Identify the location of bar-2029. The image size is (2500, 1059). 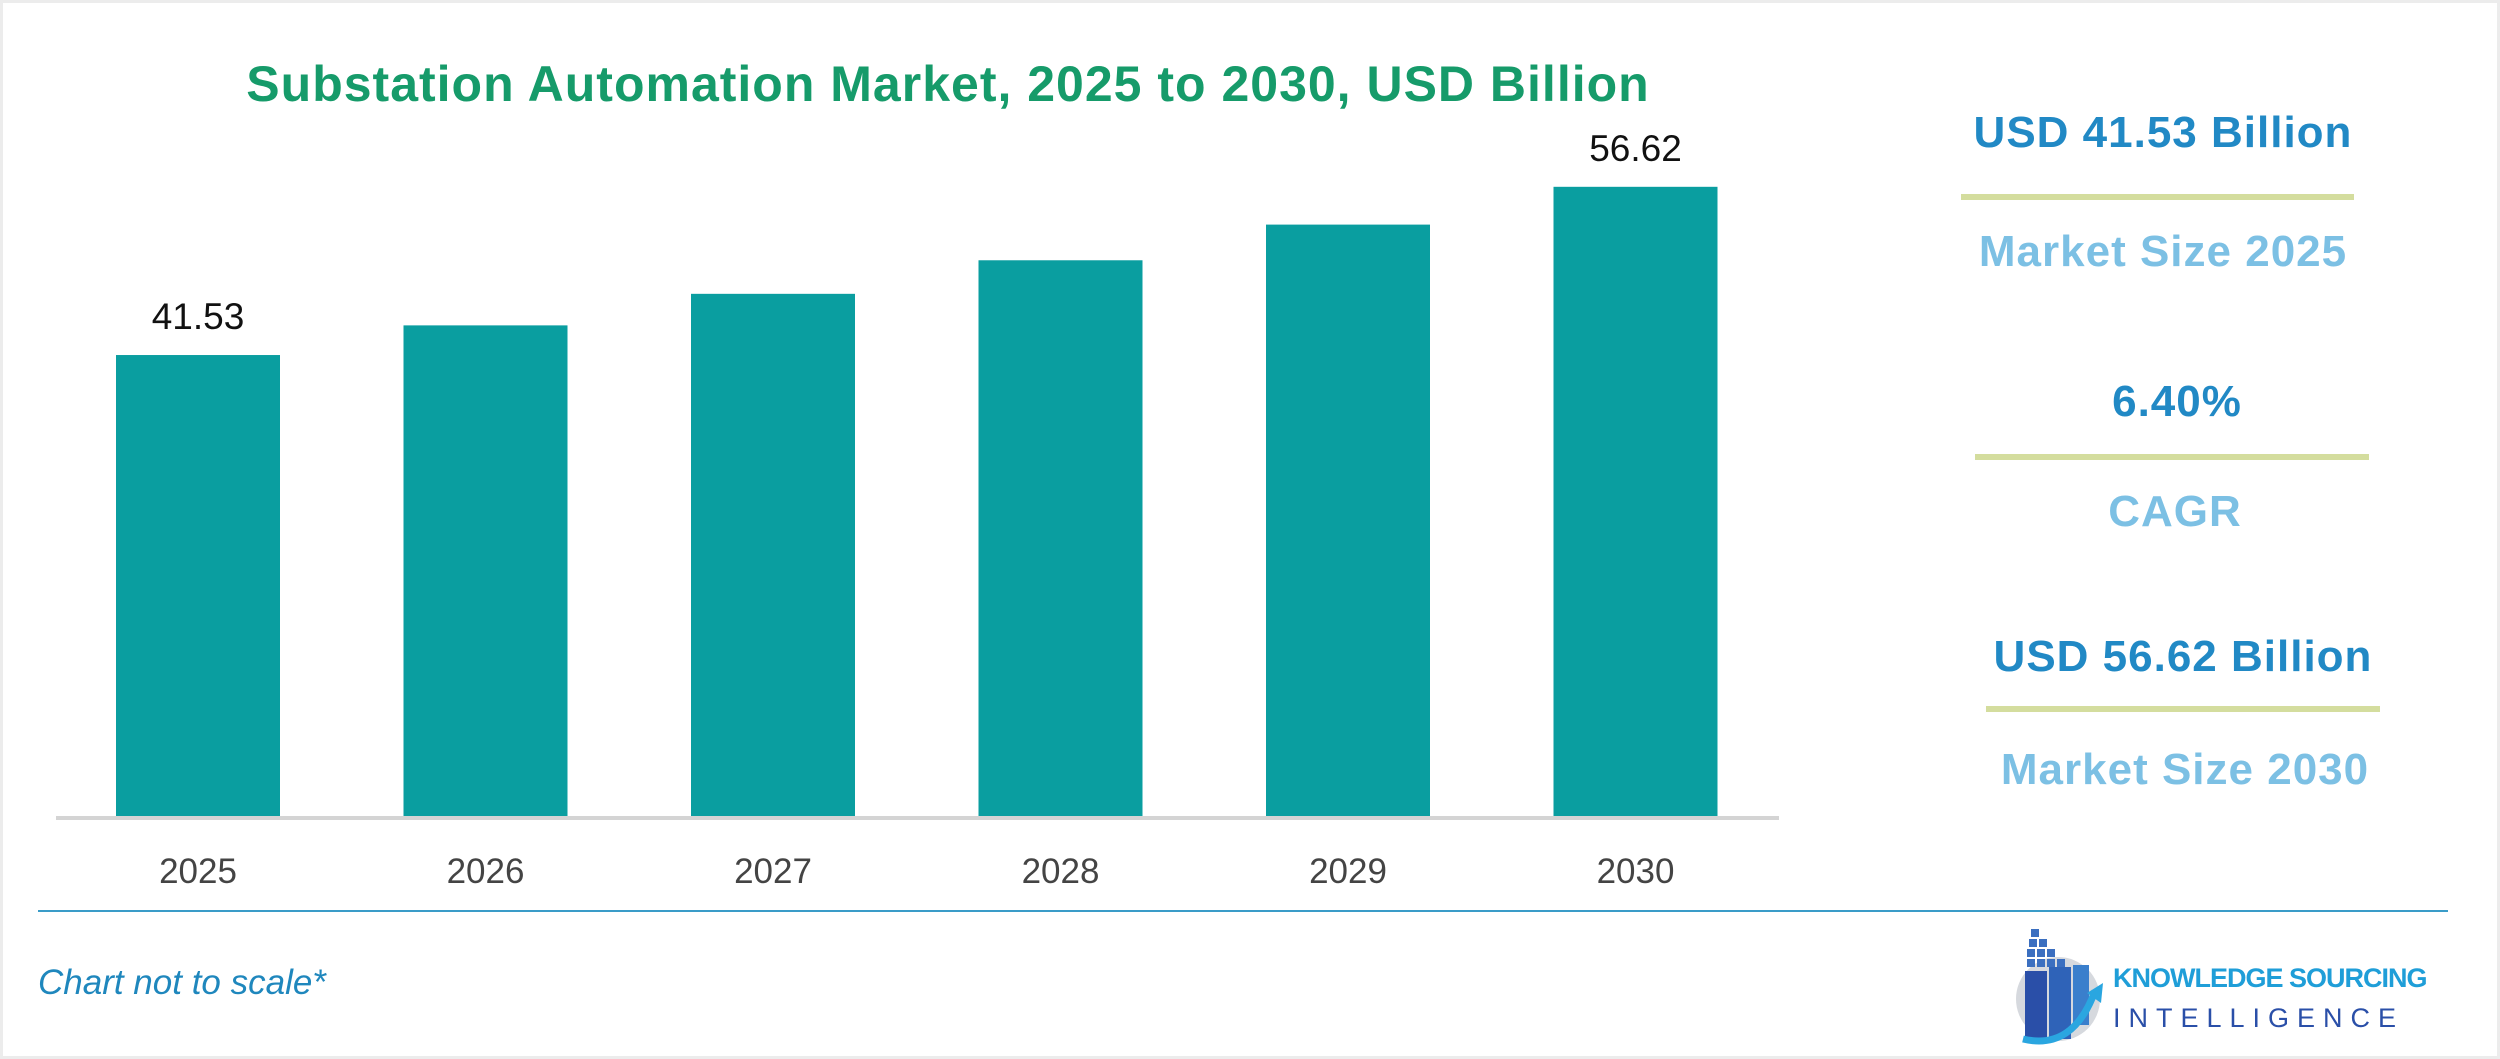
(1348, 521).